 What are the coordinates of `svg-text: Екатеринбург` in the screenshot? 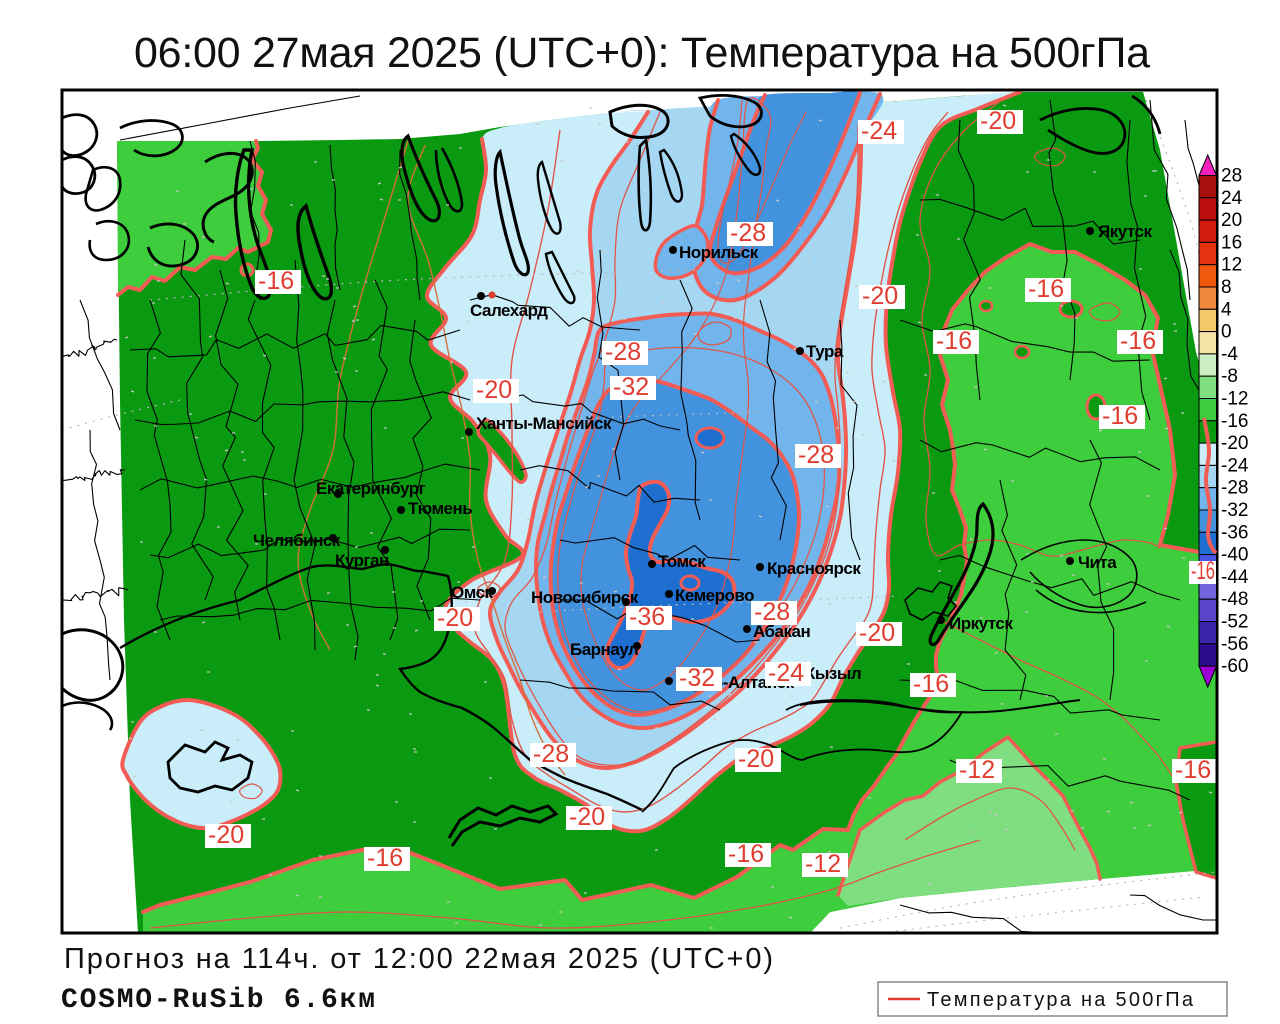 It's located at (371, 488).